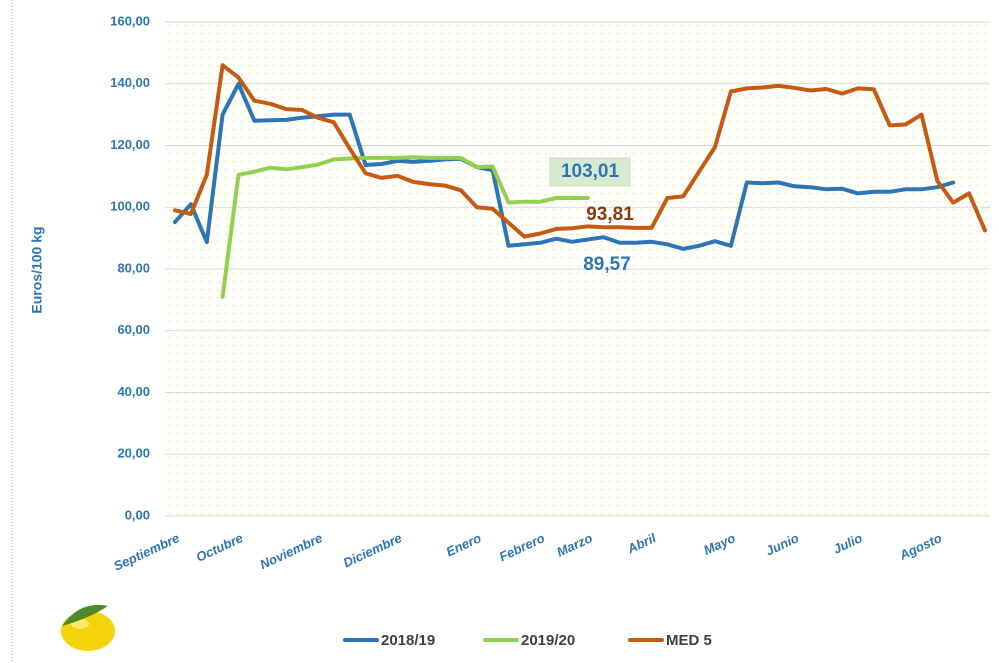 The width and height of the screenshot is (999, 663). I want to click on series-line, so click(405, 227).